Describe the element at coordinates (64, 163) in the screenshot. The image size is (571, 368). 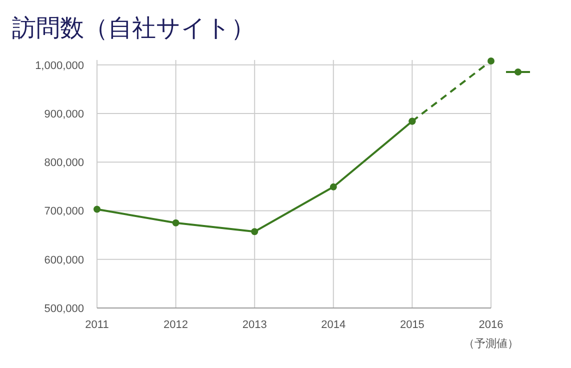
I see `y-tick-label: 800,000` at that location.